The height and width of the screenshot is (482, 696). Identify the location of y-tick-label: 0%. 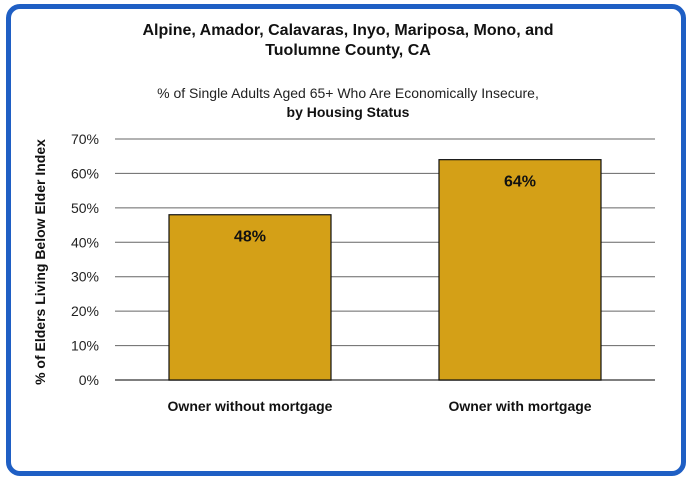
(89, 380).